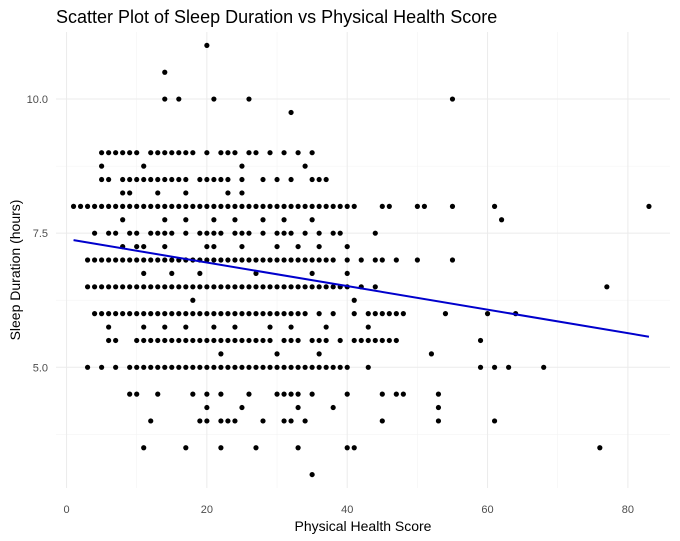  What do you see at coordinates (487, 510) in the screenshot?
I see `x-tick-label: 60` at bounding box center [487, 510].